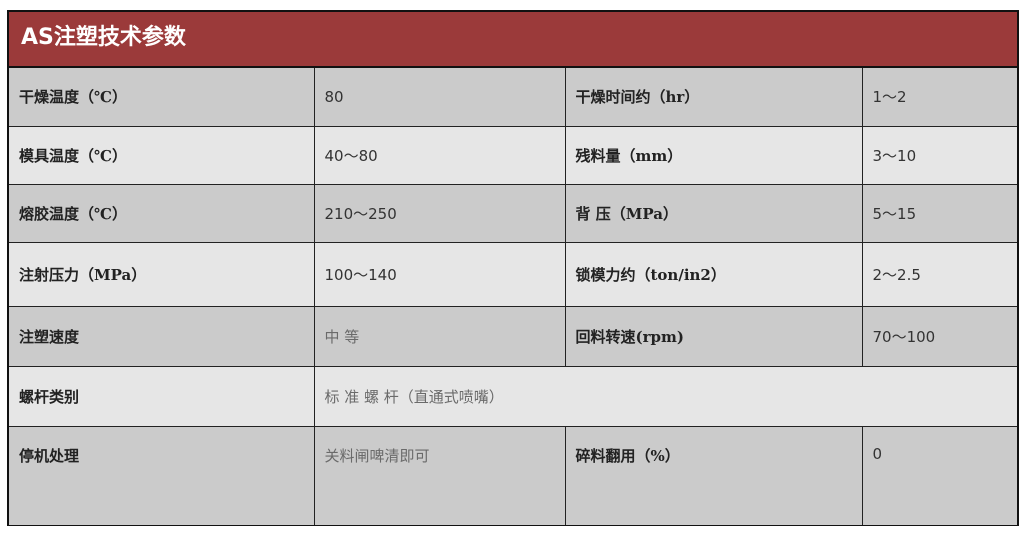 This screenshot has height=535, width=1024. I want to click on param-value: 关料闸啤清即可, so click(439, 475).